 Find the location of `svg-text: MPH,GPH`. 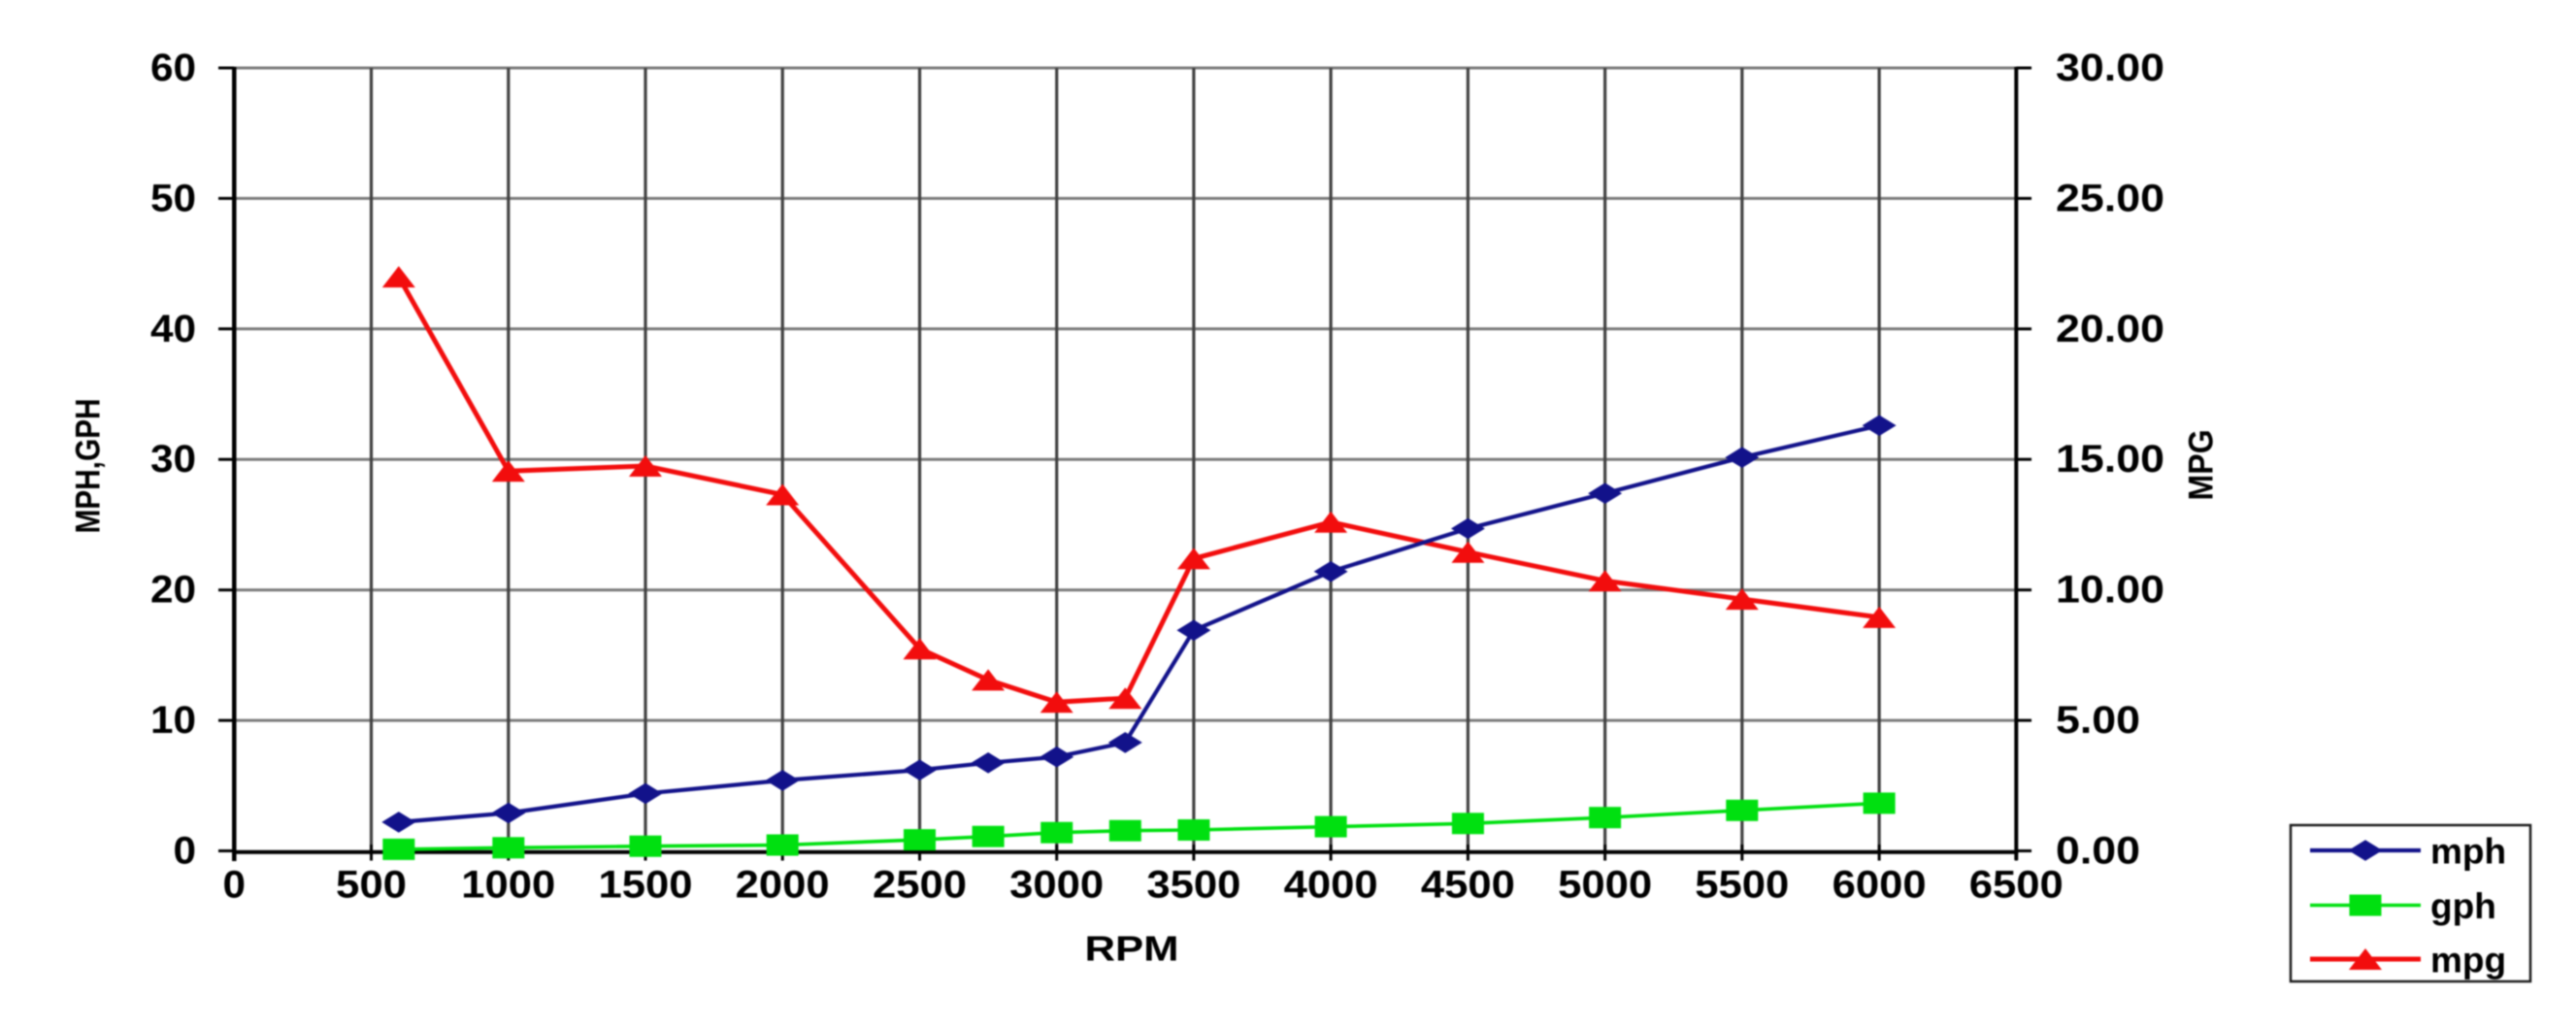

svg-text: MPH,GPH is located at coordinates (89, 466).